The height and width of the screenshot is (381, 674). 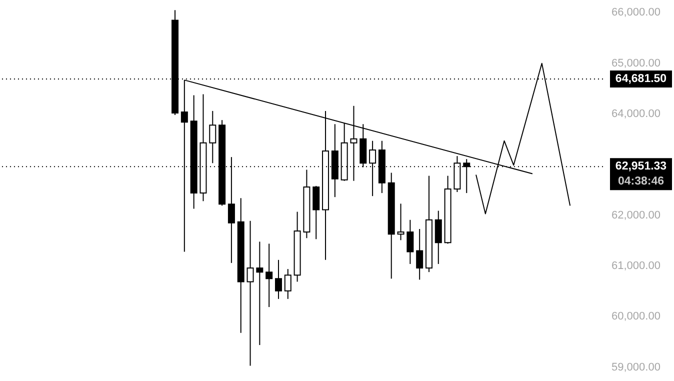 I want to click on y-tick-label: 62,000.00, so click(x=636, y=215).